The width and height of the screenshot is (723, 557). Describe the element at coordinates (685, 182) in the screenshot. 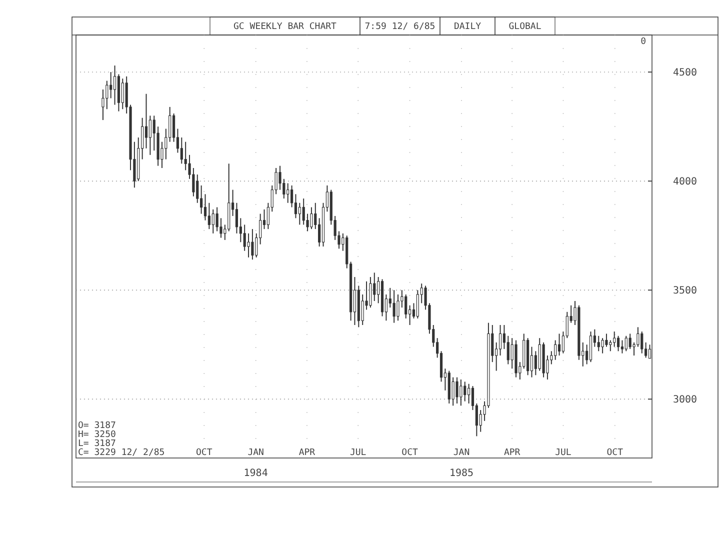

I see `y-tick-label: 4000` at that location.